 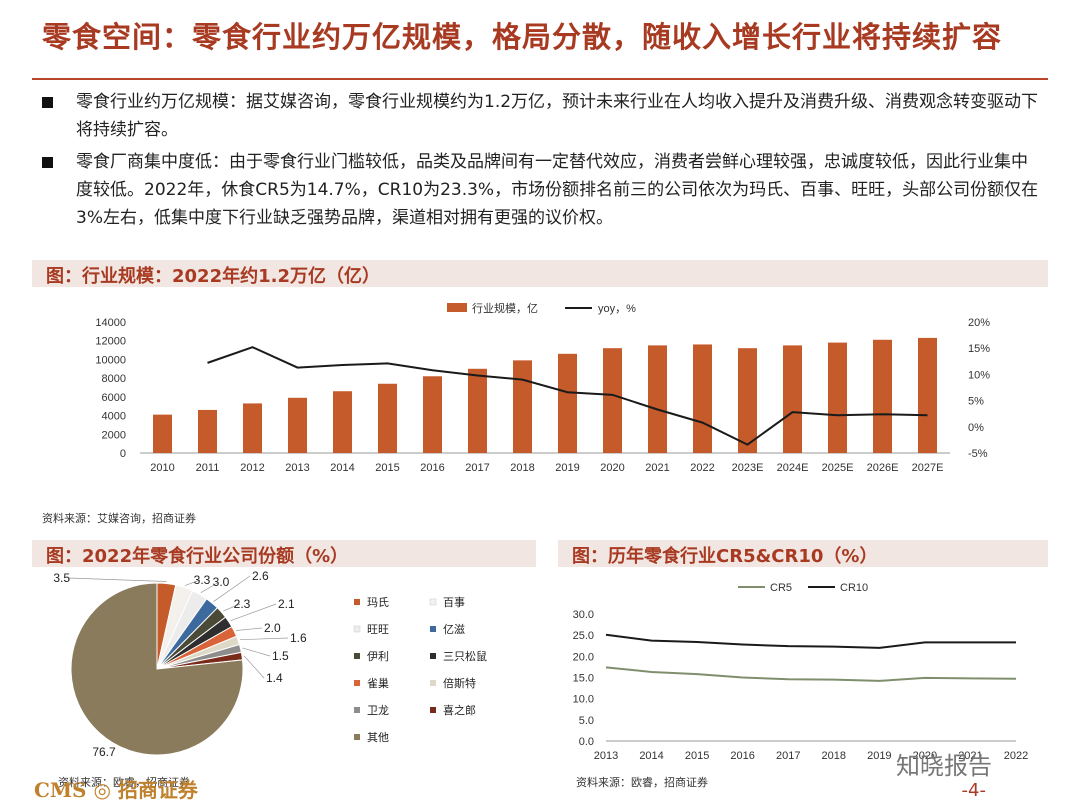 I want to click on y-tick-label: 6000, so click(x=114, y=398).